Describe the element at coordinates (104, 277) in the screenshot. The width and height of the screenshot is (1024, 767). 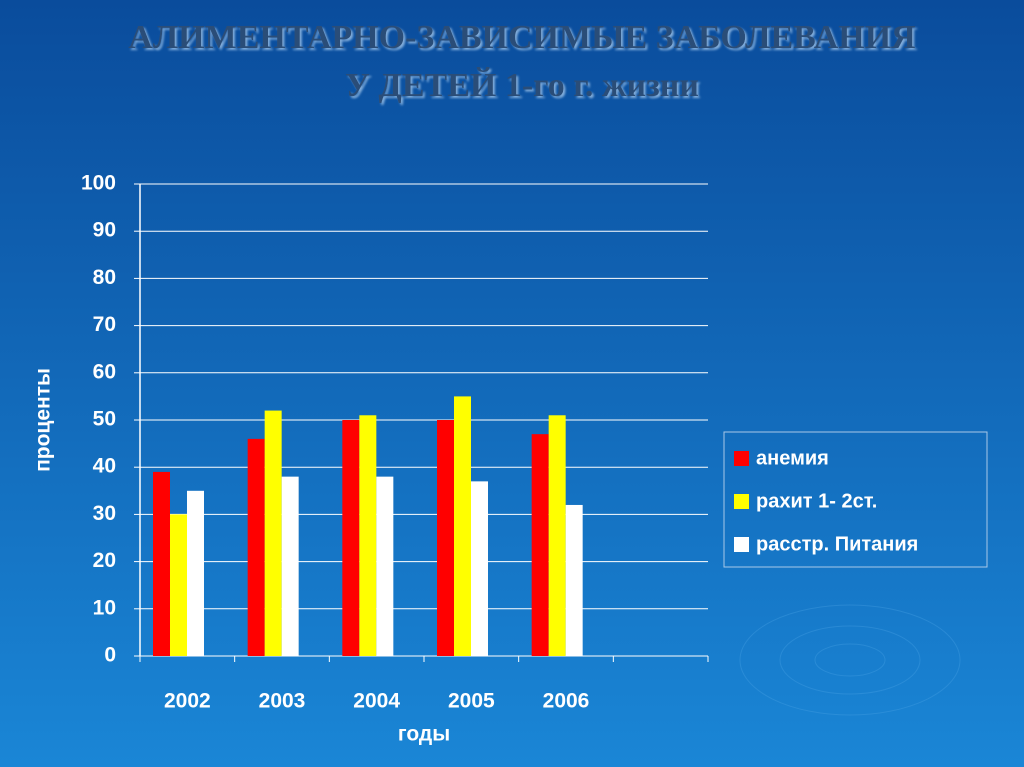
I see `y-tick-label: 80` at that location.